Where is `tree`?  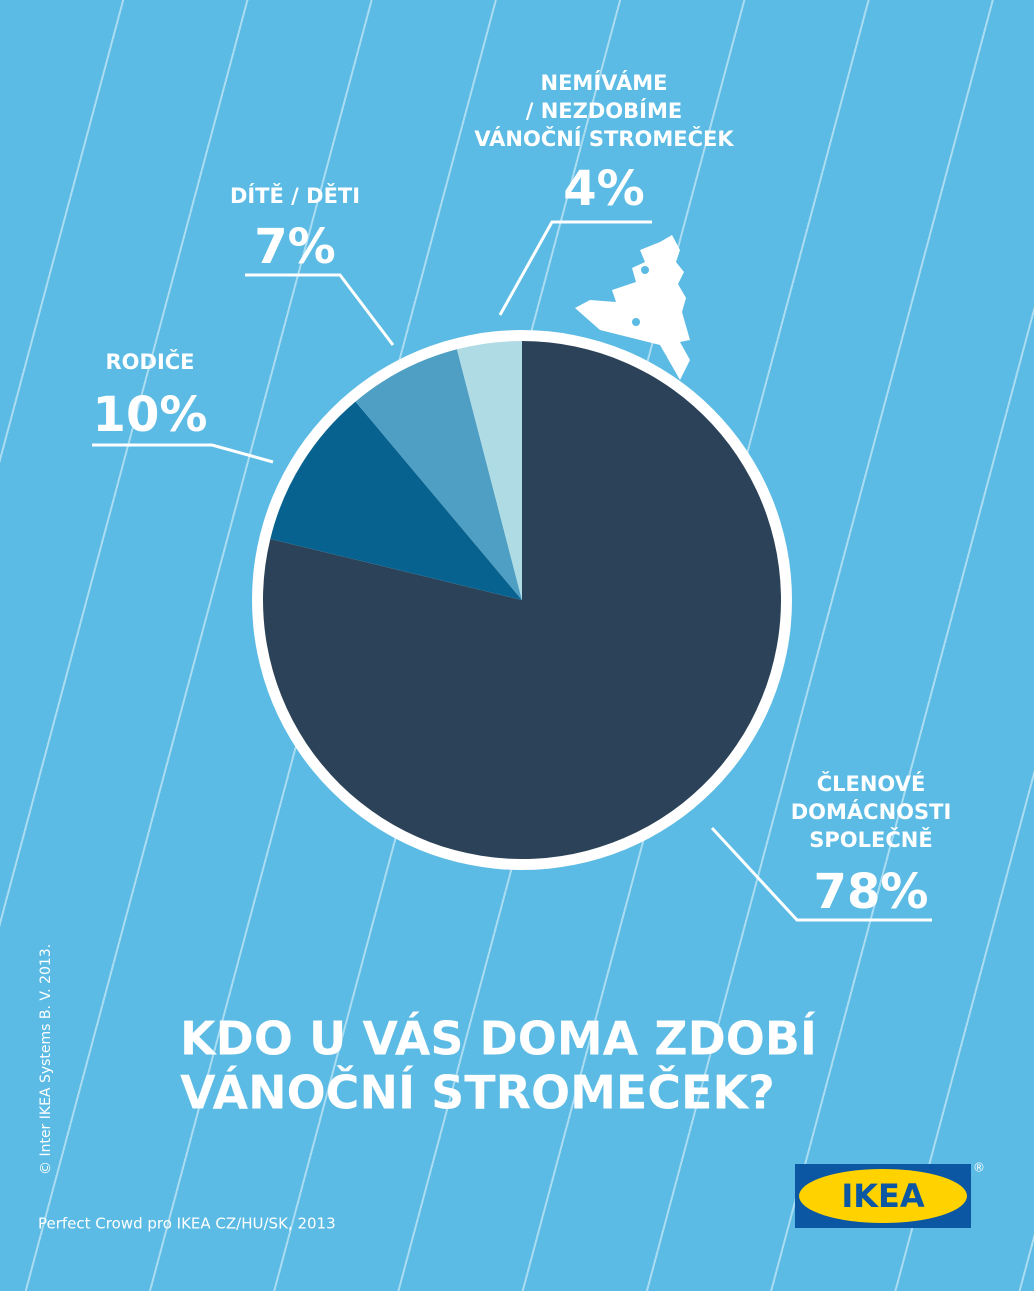 tree is located at coordinates (632, 307).